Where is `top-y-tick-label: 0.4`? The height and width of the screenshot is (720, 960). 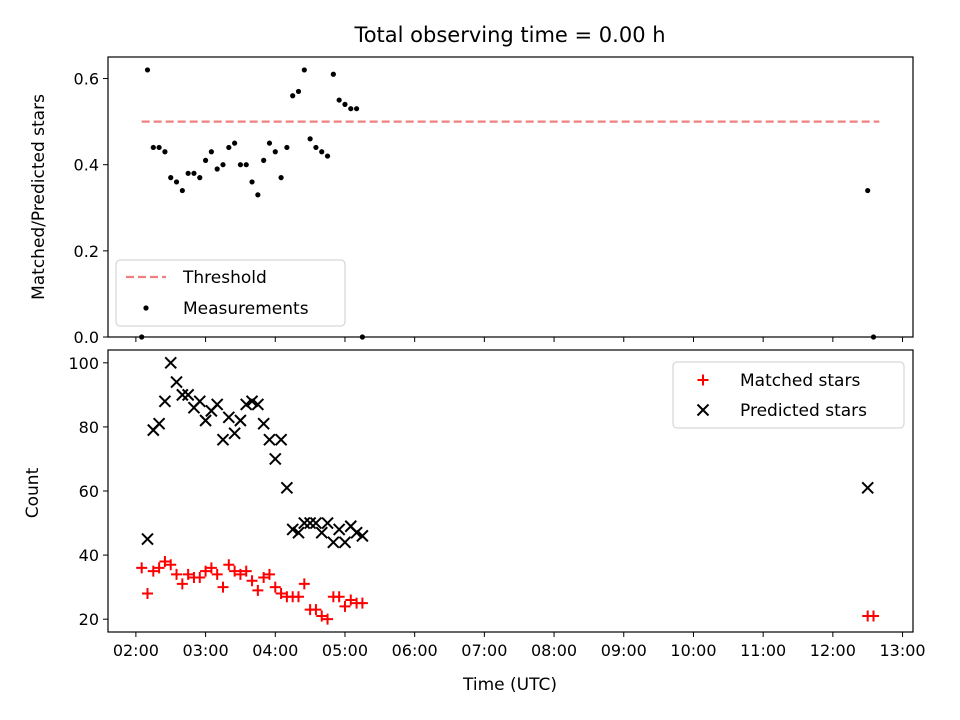
top-y-tick-label: 0.4 is located at coordinates (86, 165).